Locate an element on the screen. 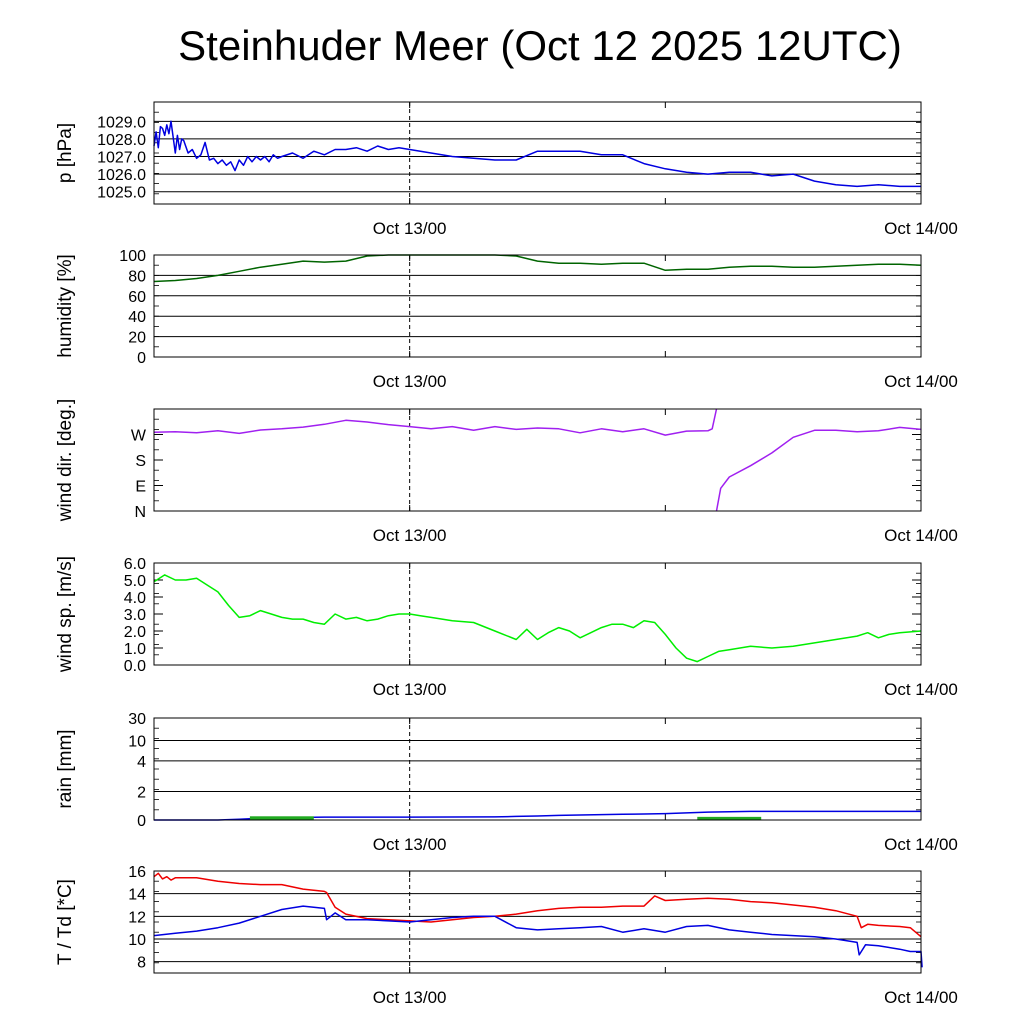 This screenshot has height=1024, width=1024. y-tick-label: 5.0 is located at coordinates (135, 581).